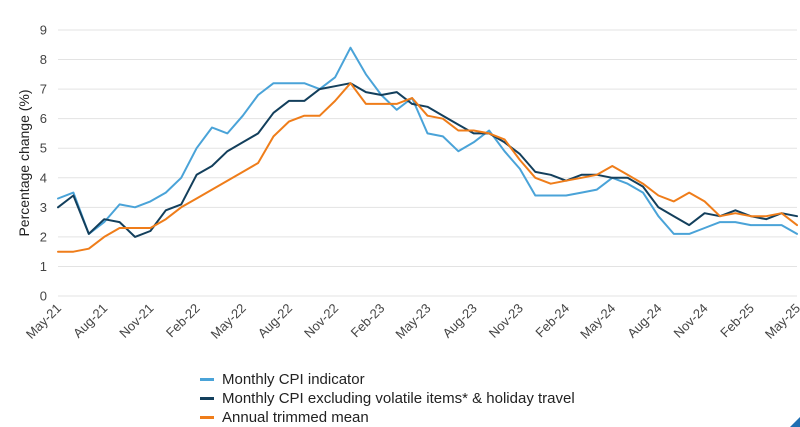 The image size is (800, 427). I want to click on x-tick-label: Nov-22, so click(321, 321).